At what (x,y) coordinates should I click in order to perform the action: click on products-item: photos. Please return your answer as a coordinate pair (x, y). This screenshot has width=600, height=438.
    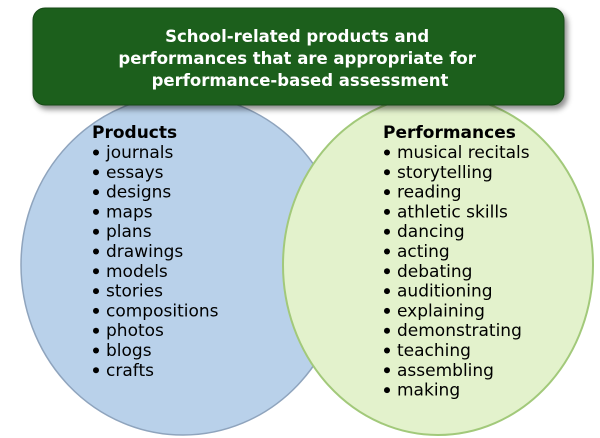
    Looking at the image, I should click on (135, 331).